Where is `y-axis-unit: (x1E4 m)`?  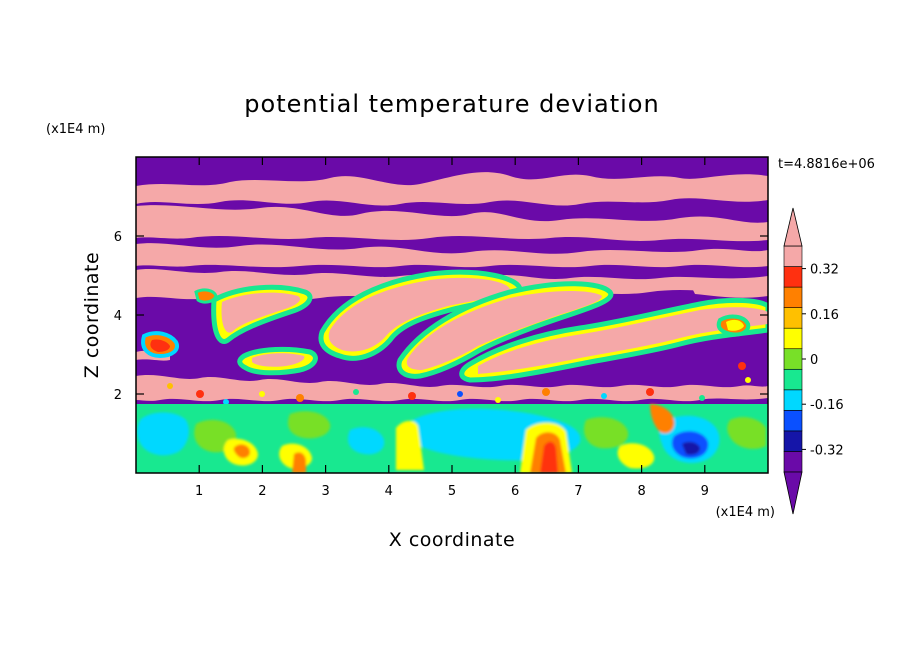 y-axis-unit: (x1E4 m) is located at coordinates (75, 129).